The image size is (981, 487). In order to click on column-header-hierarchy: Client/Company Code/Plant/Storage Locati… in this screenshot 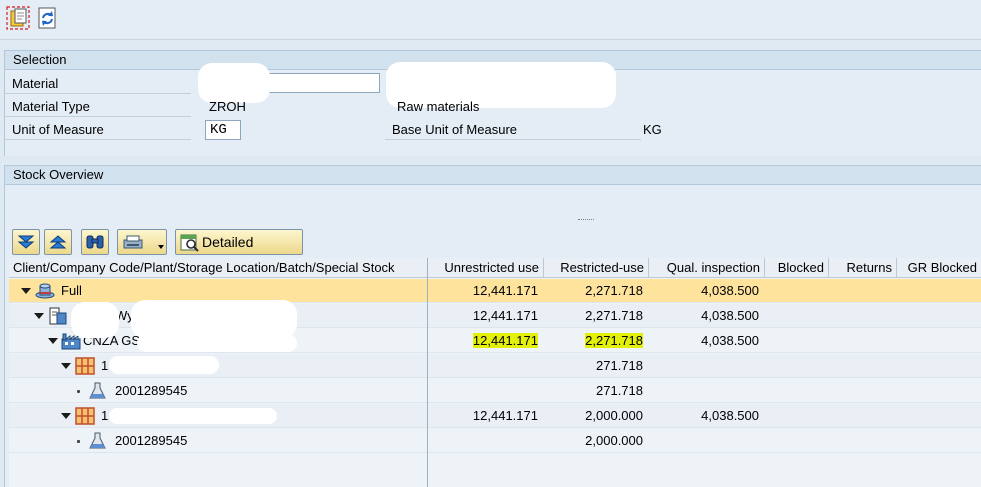, I will do `click(218, 268)`.